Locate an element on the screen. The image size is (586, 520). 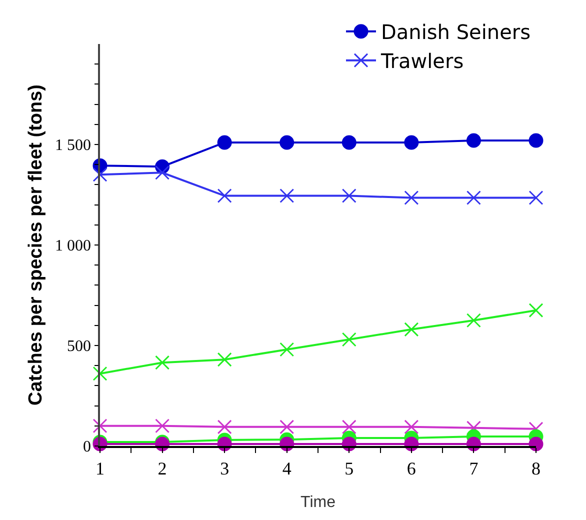
y-axis-title: Catches per species per fleet (tons) is located at coordinates (35, 245).